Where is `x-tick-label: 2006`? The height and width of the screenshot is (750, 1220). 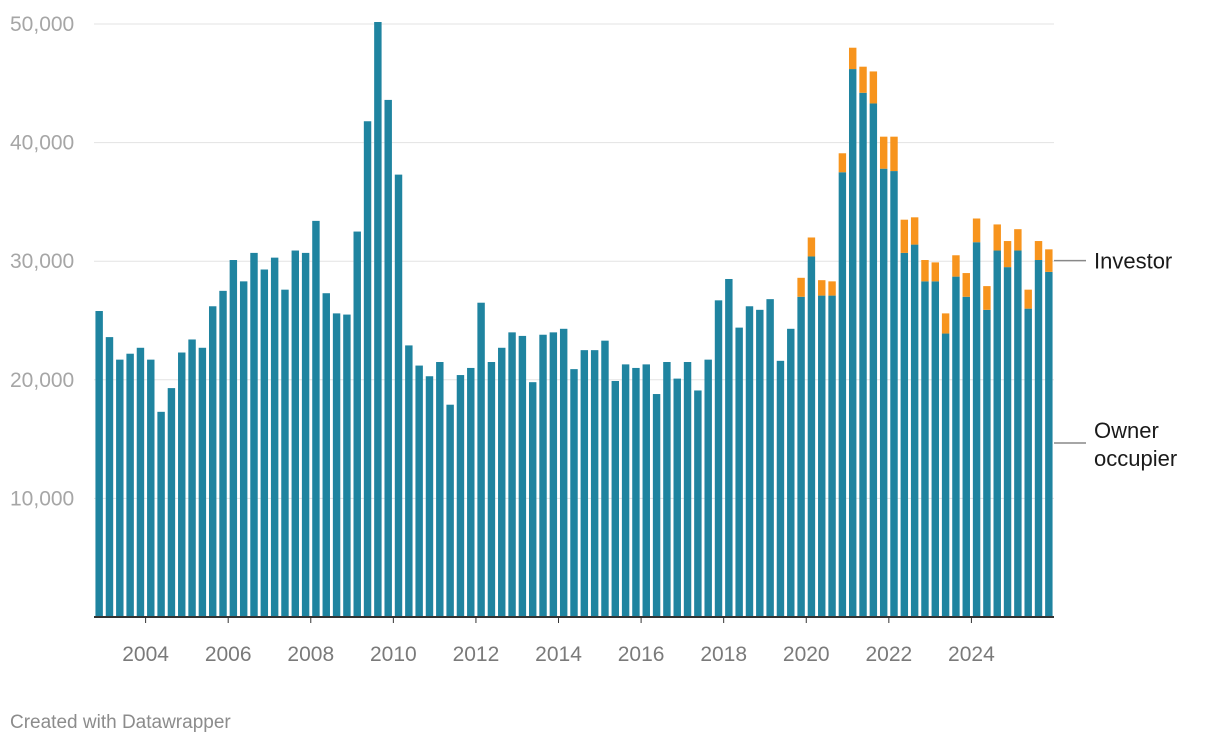
x-tick-label: 2006 is located at coordinates (228, 654).